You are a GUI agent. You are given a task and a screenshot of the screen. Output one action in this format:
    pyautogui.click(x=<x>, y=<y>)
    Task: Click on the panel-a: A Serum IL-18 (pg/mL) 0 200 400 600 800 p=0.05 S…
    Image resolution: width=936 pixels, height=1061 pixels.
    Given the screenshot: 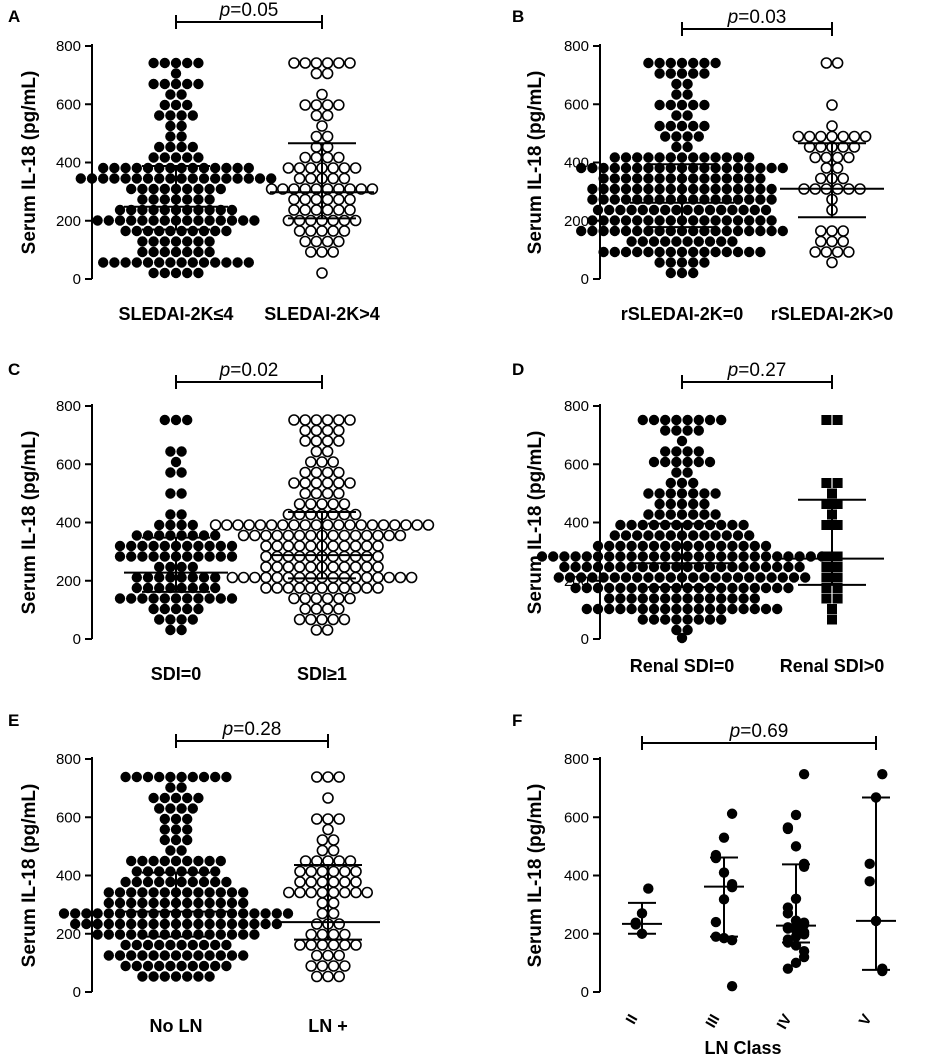 What is the action you would take?
    pyautogui.click(x=194, y=162)
    